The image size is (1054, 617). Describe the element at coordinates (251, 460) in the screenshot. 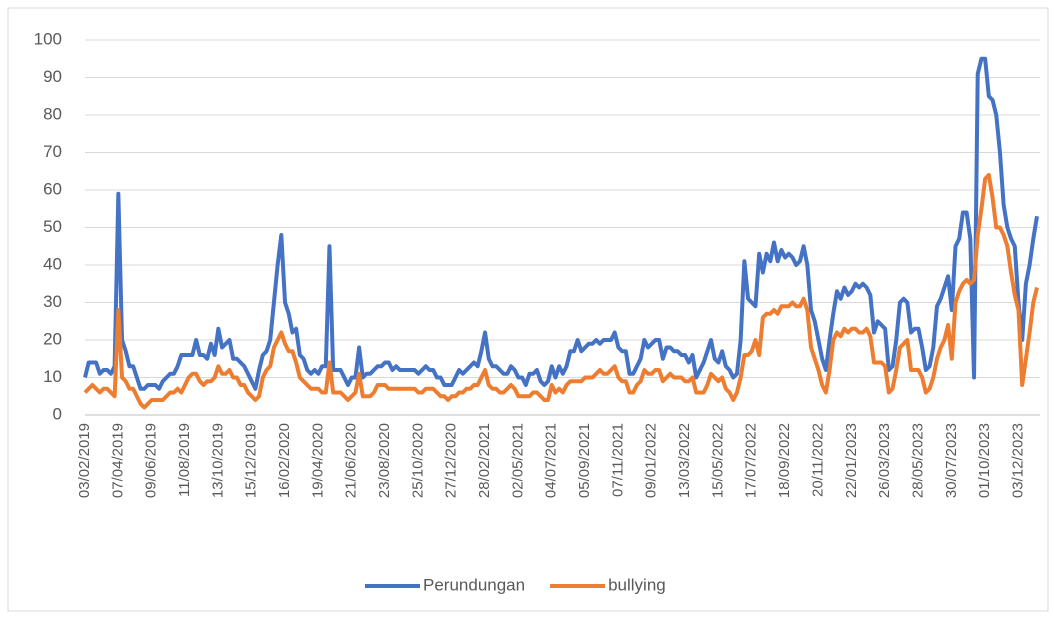

I see `x-tick-label: 15/12/2019` at that location.